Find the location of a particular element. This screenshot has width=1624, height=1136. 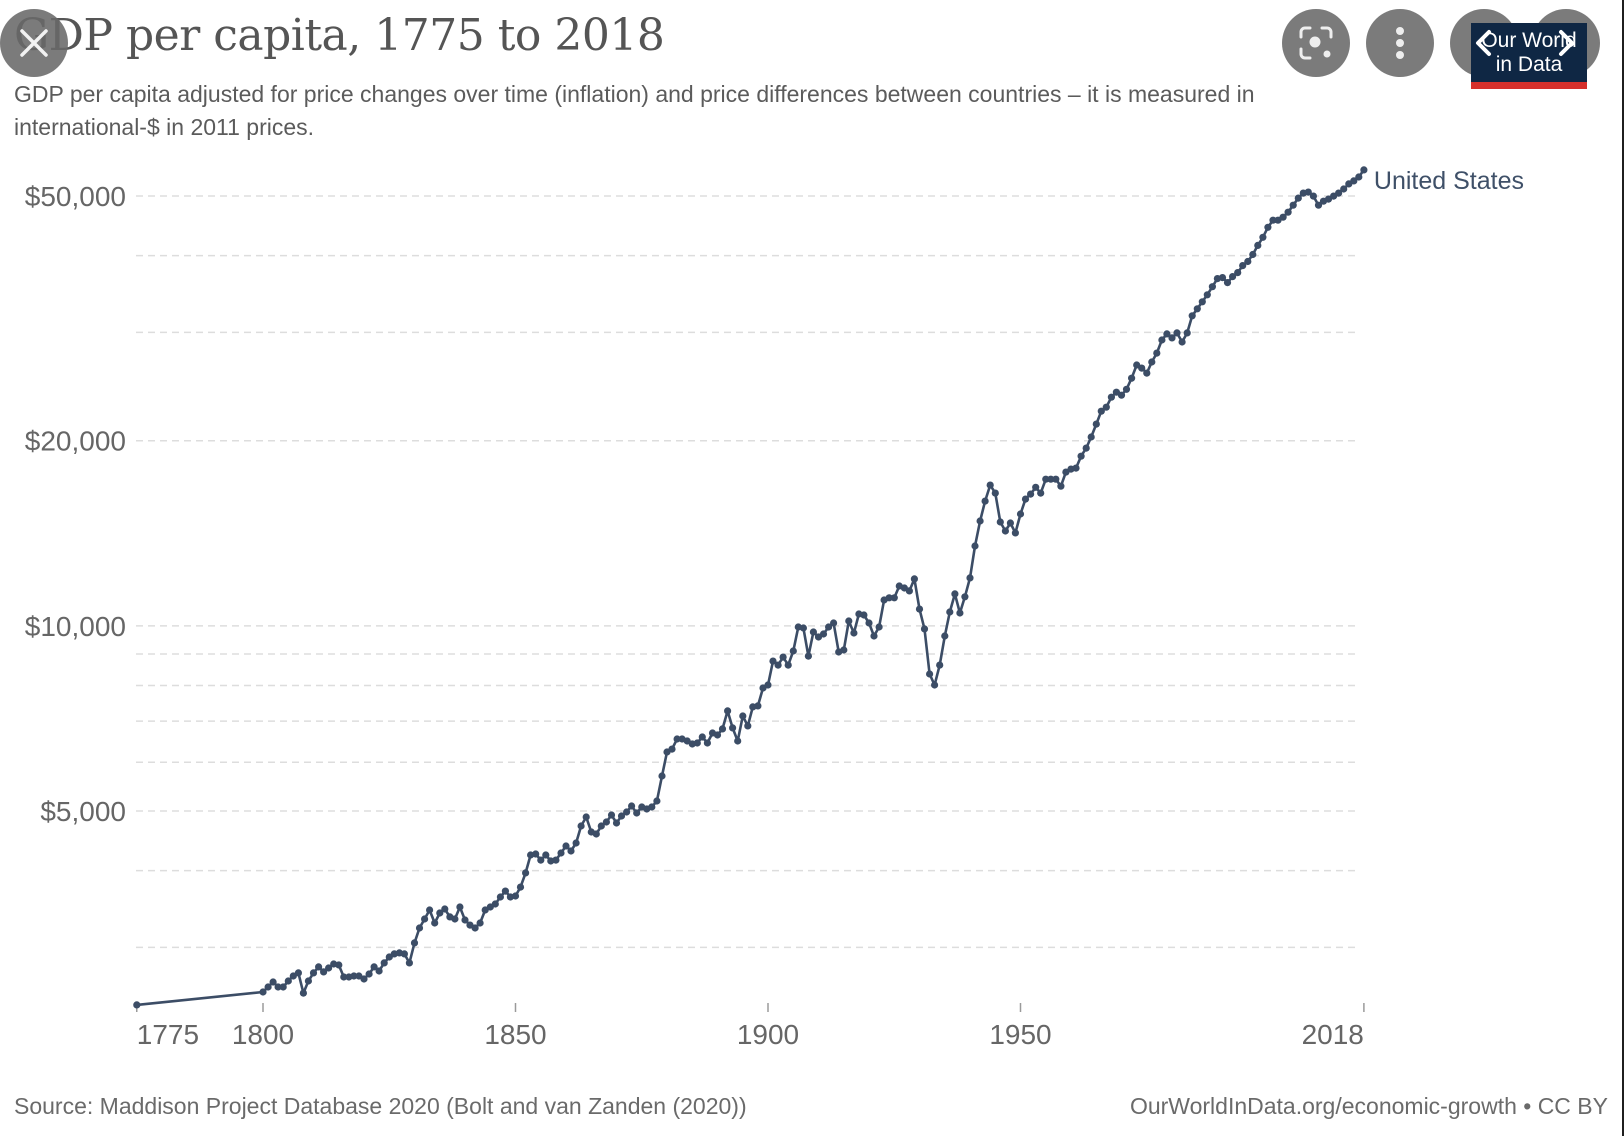

chevron-left-icon is located at coordinates (1484, 43).